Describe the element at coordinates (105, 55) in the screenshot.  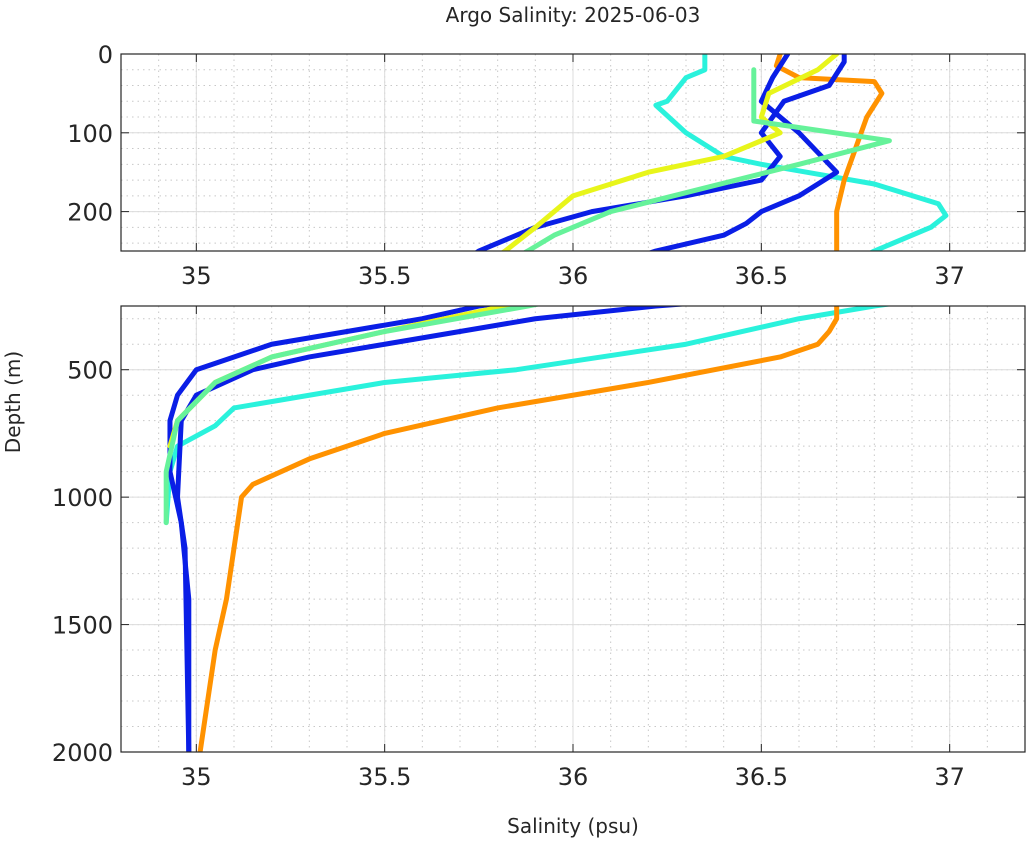
I see `y-tick-label: 0` at that location.